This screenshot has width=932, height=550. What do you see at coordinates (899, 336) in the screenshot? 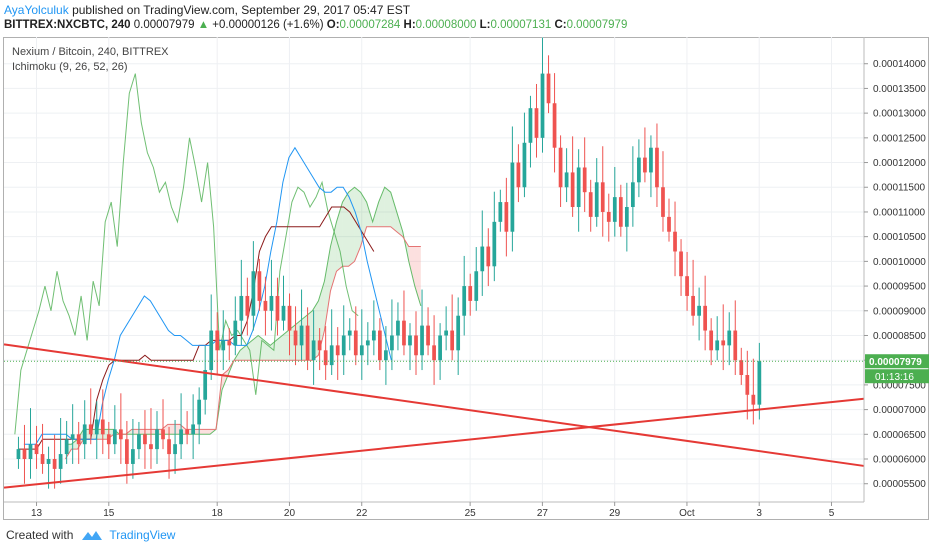
I see `y-tick-label: 0.00008500` at bounding box center [899, 336].